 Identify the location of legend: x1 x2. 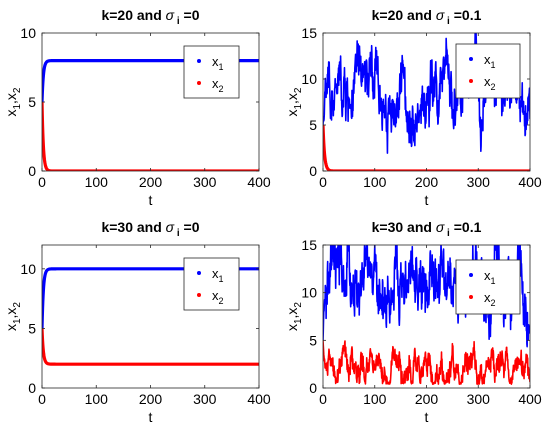
(211, 72).